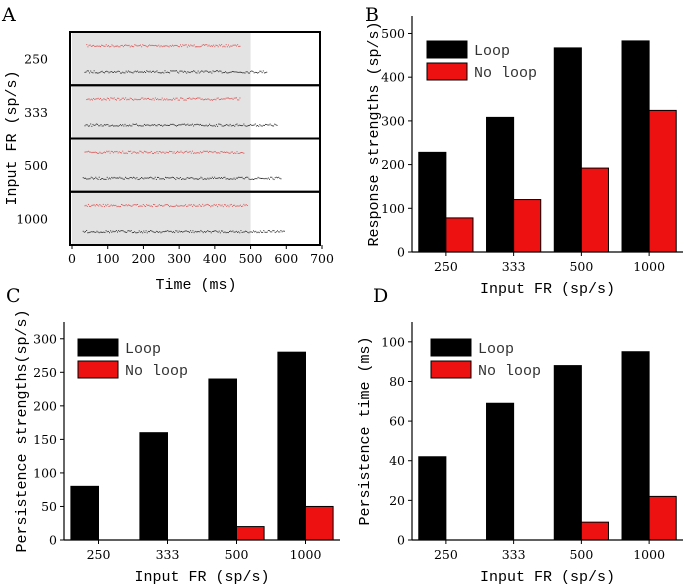  What do you see at coordinates (181, 125) in the screenshot?
I see `raster-trace-333-loop` at bounding box center [181, 125].